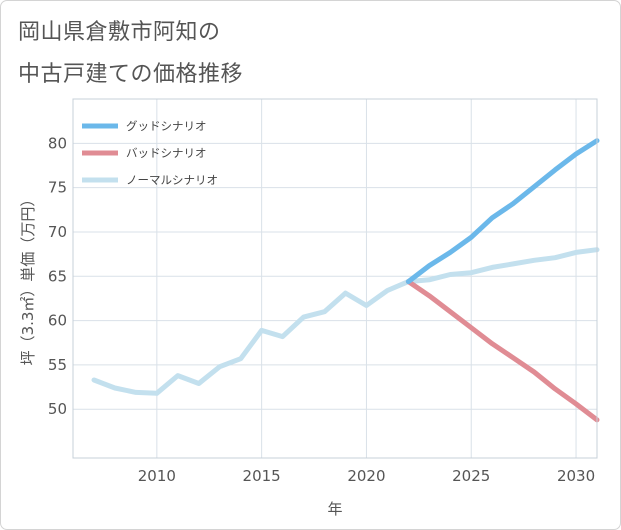 The image size is (621, 530). Describe the element at coordinates (57, 188) in the screenshot. I see `y-tick-label: 75` at that location.